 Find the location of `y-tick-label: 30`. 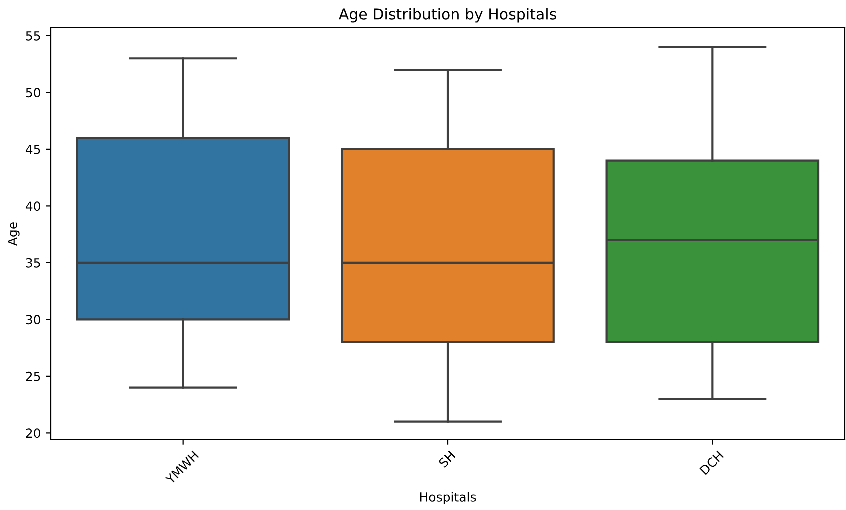

y-tick-label: 30 is located at coordinates (33, 320).